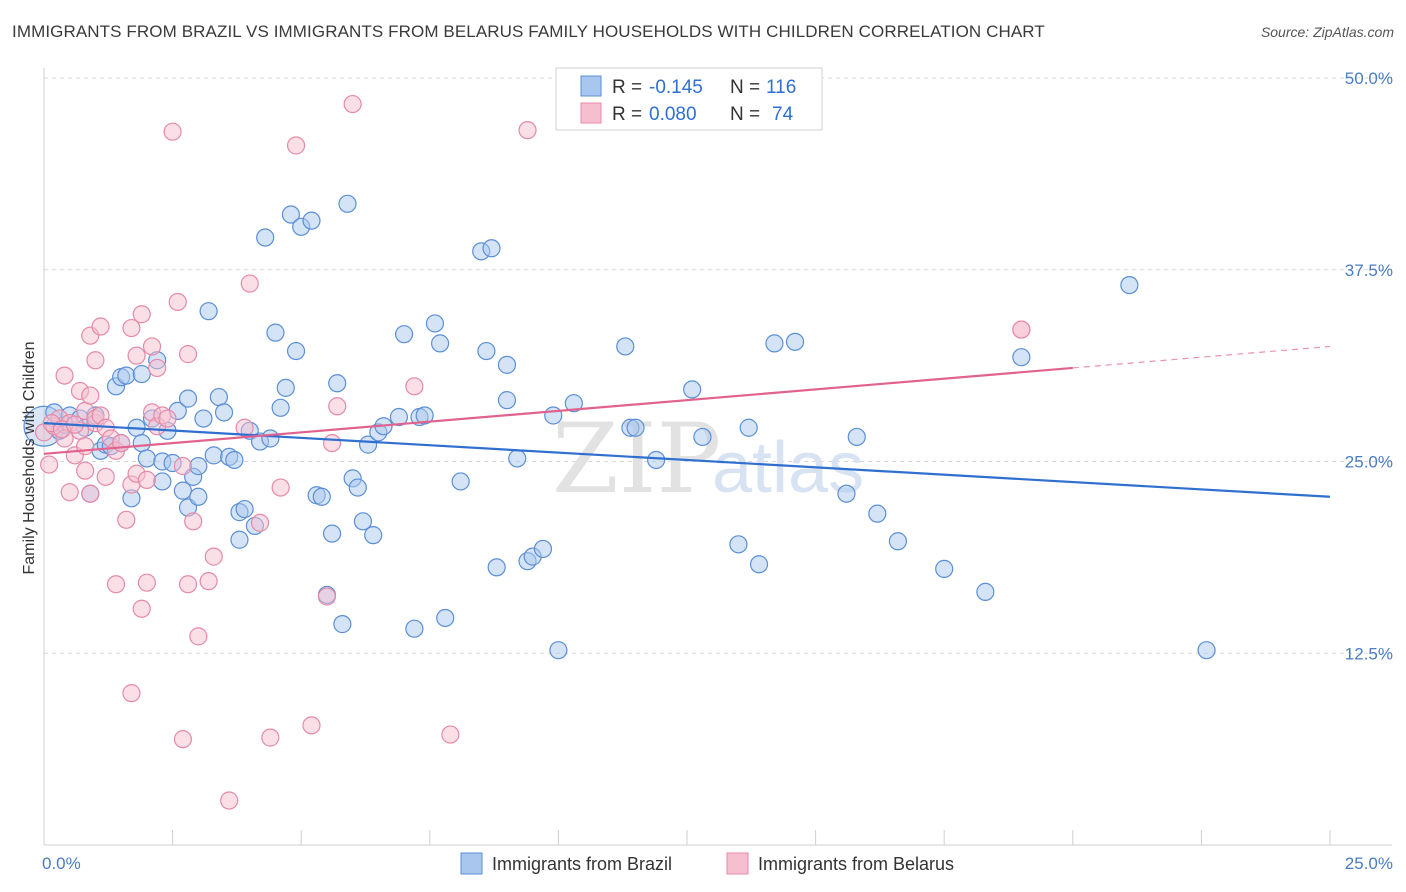 The width and height of the screenshot is (1406, 892). Describe the element at coordinates (745, 87) in the screenshot. I see `legend-n-label-brazil: N =` at that location.